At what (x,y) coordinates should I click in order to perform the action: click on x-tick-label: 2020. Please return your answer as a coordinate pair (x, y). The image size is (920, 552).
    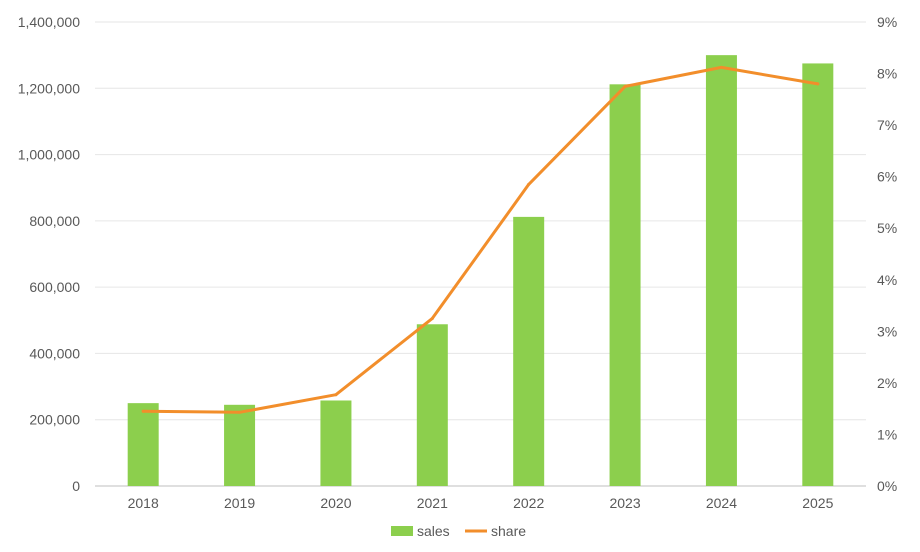
    Looking at the image, I should click on (335, 503).